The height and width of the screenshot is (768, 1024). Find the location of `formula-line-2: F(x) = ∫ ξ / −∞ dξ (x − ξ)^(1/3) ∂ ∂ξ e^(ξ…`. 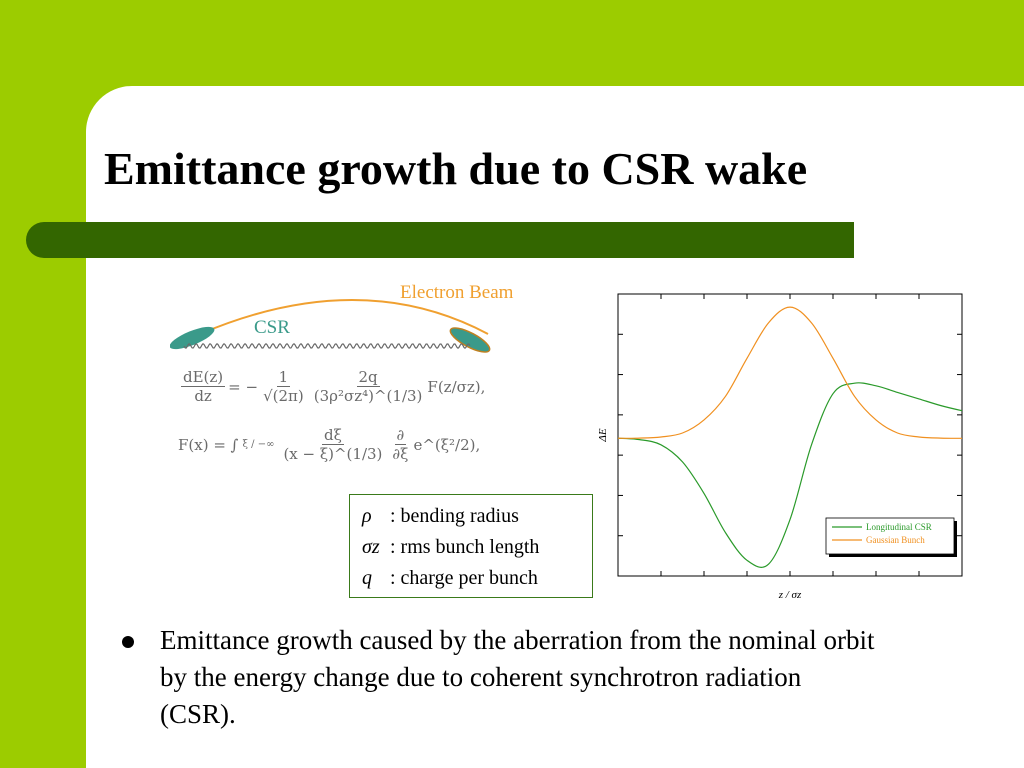

formula-line-2: F(x) = ∫ ξ / −∞ dξ (x − ξ)^(1/3) ∂ ∂ξ e^(ξ… is located at coordinates (329, 444).